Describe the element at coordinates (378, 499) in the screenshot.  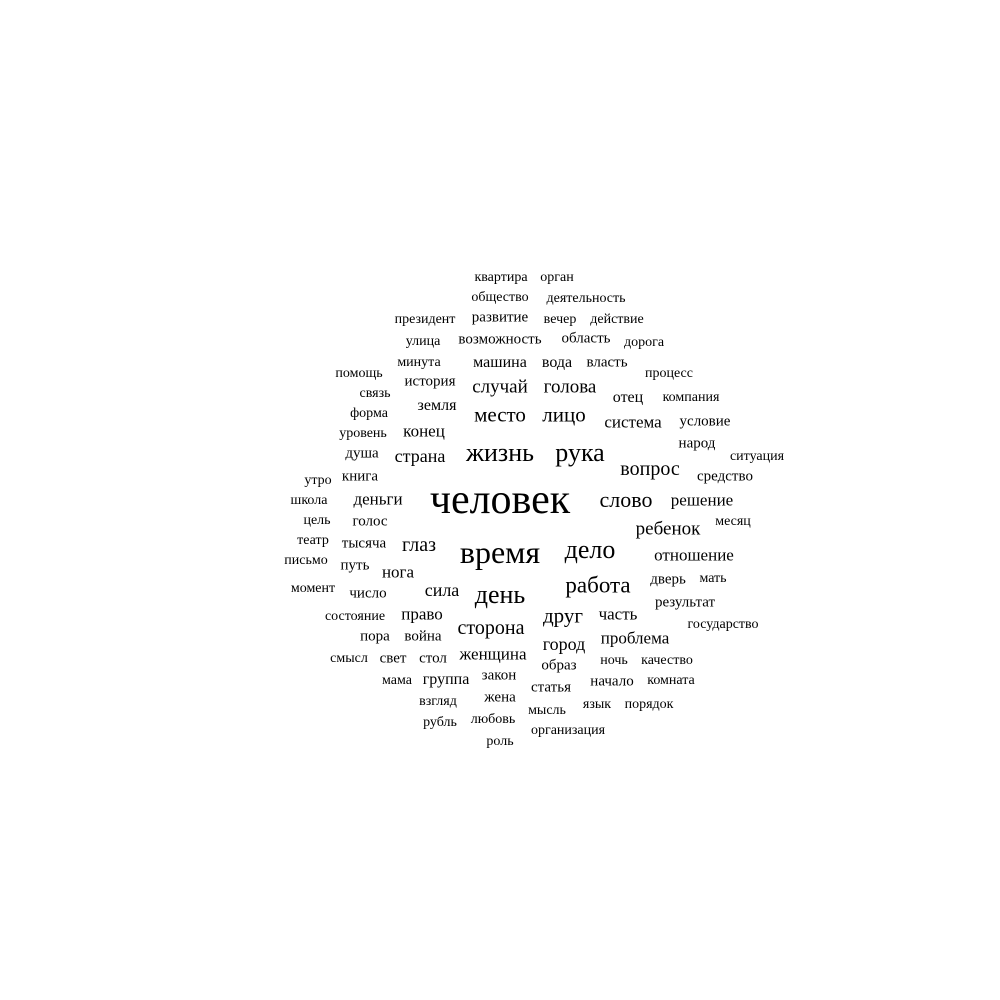
I see `word-dengi: деньги` at that location.